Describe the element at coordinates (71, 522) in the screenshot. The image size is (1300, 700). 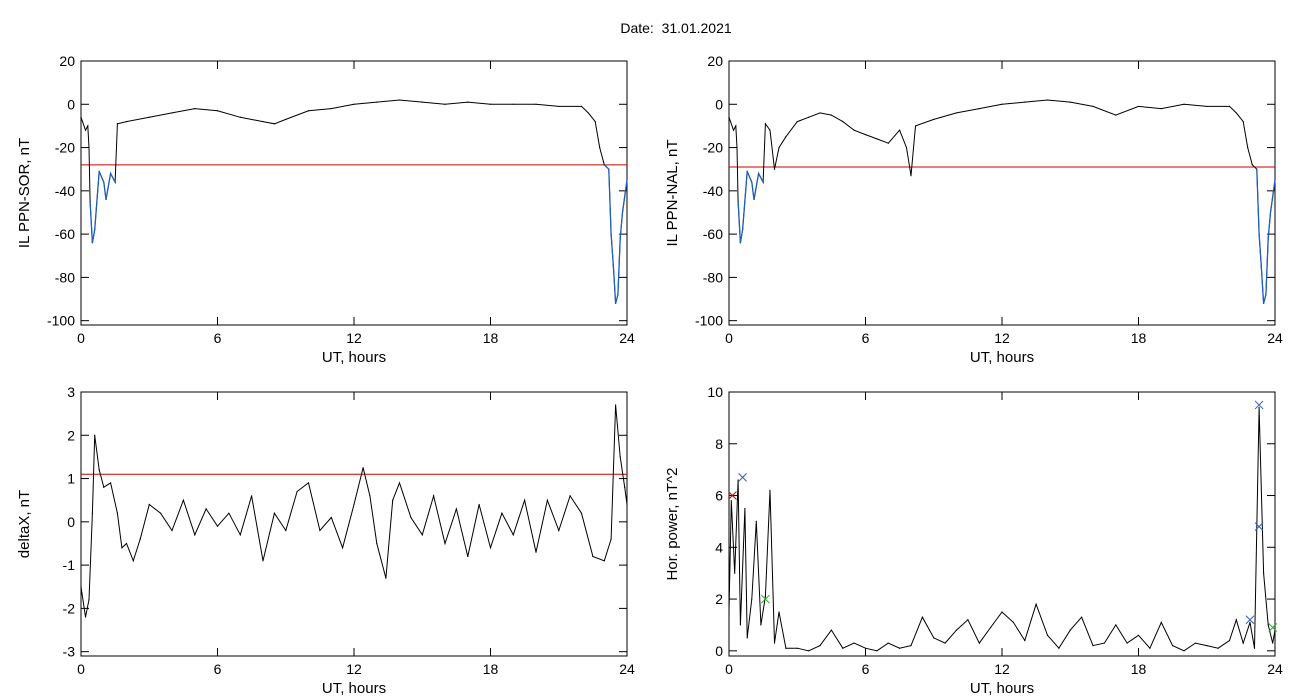
I see `y-tick-label: 0` at that location.